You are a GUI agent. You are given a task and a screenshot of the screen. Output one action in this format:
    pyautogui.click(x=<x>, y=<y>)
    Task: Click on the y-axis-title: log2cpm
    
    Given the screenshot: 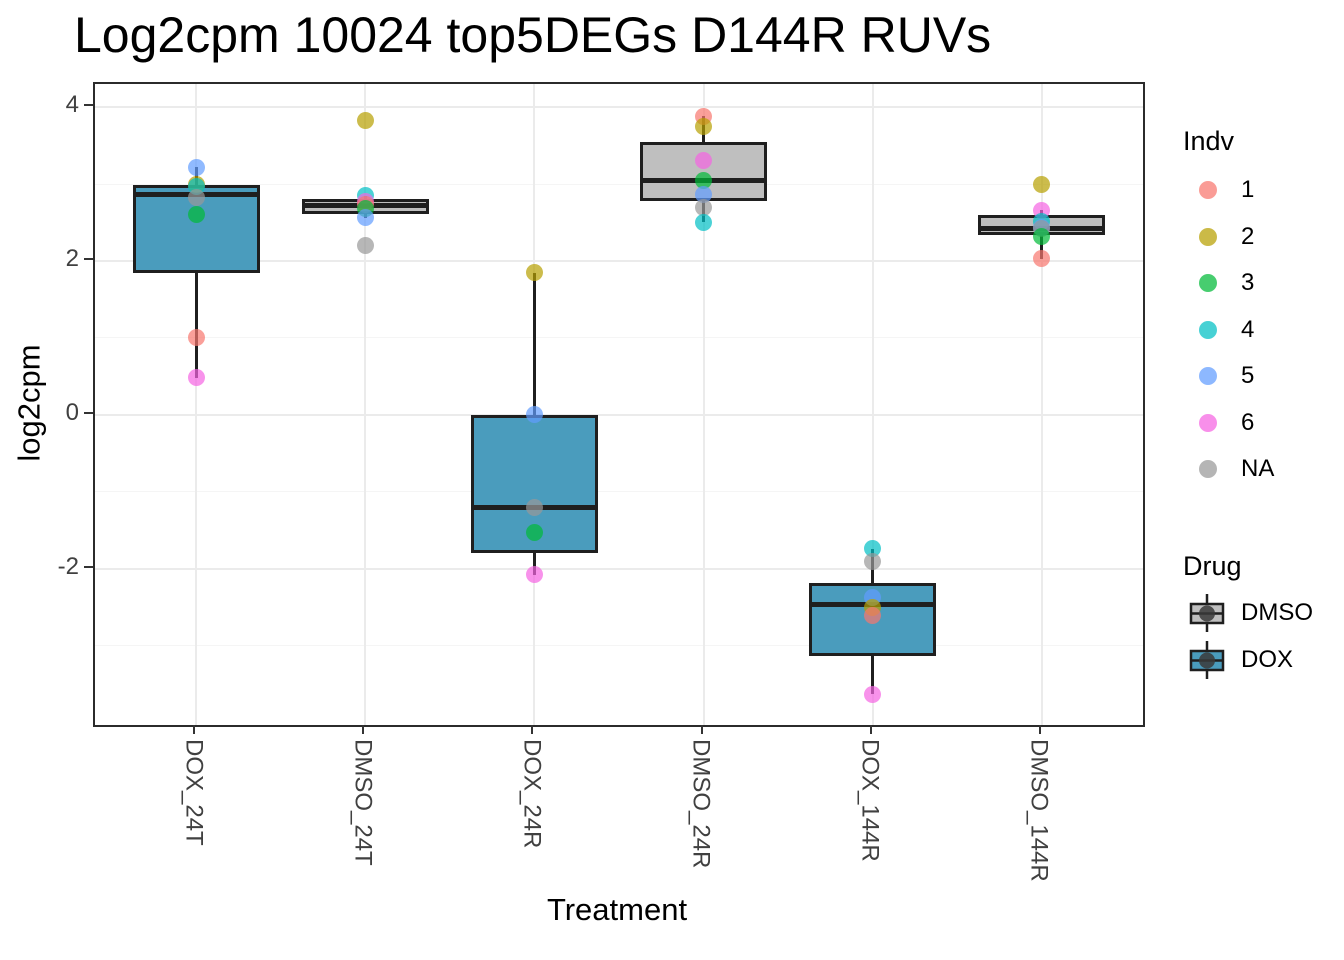 What is the action you would take?
    pyautogui.click(x=29, y=402)
    